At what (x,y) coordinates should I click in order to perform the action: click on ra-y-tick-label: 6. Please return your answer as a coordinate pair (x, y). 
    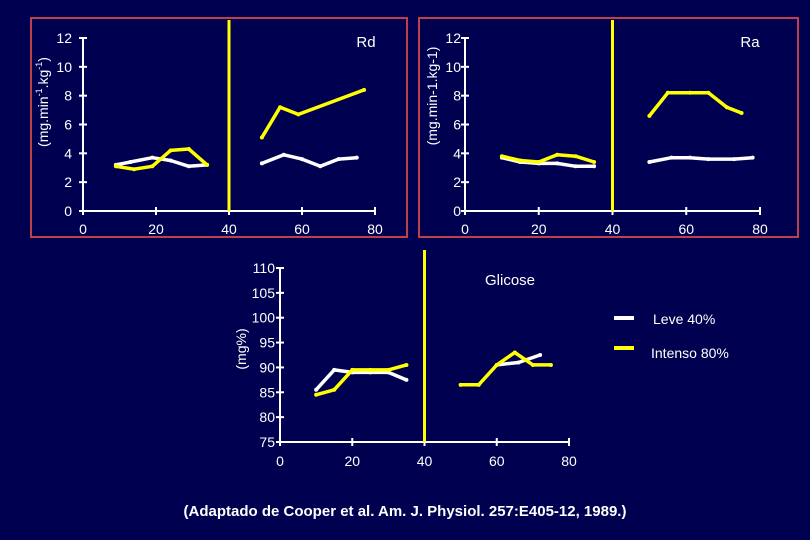
    Looking at the image, I should click on (457, 125).